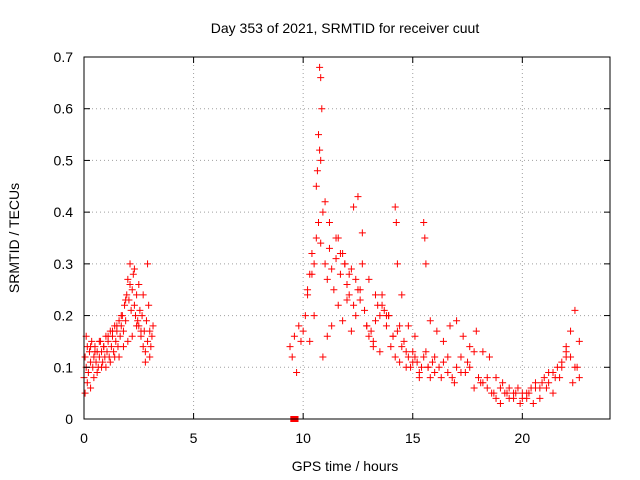 The image size is (640, 480). Describe the element at coordinates (14, 238) in the screenshot. I see `y-axis-title: SRMTID / TECUs` at that location.